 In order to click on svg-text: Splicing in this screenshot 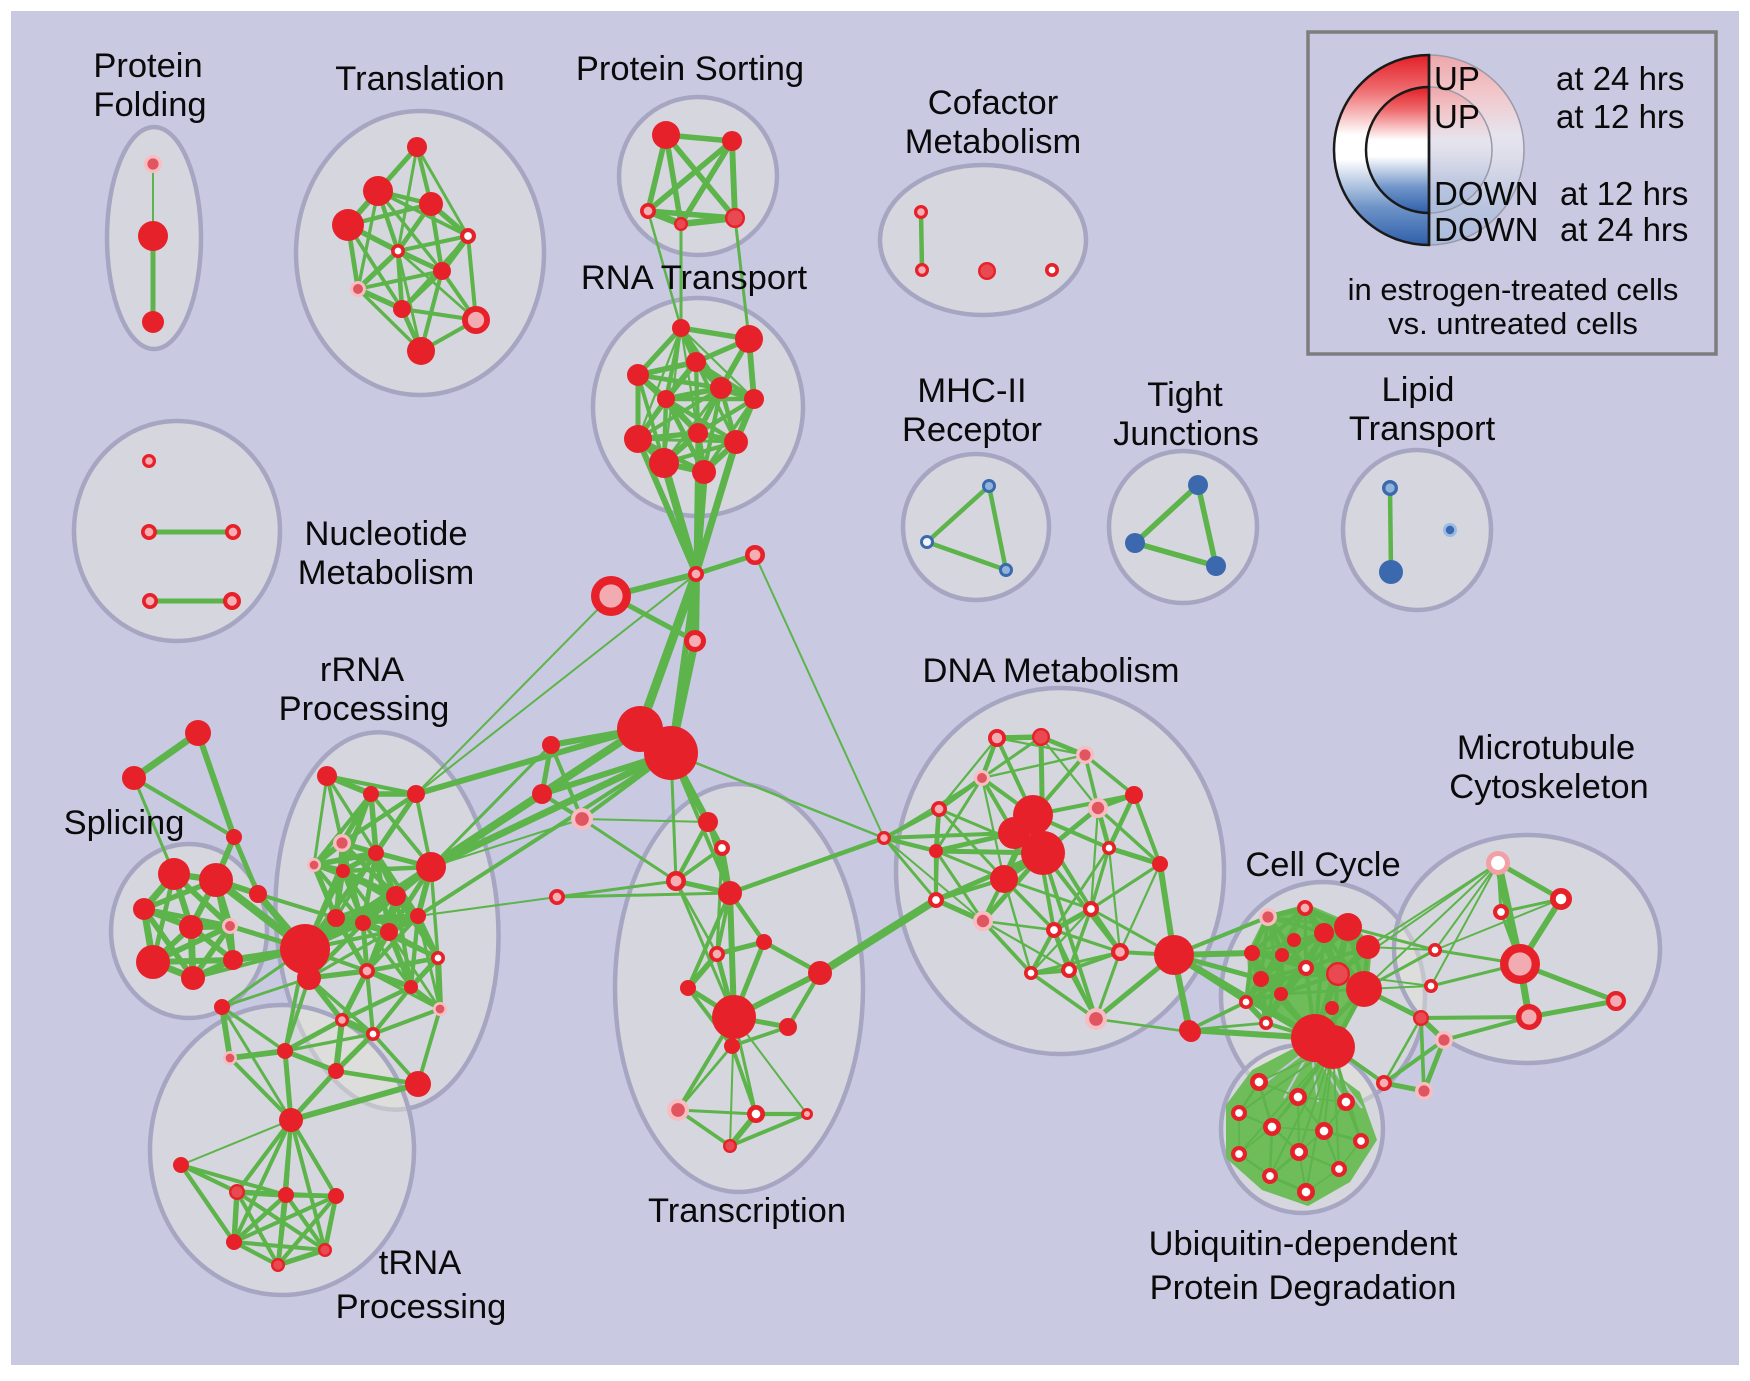, I will do `click(124, 823)`.